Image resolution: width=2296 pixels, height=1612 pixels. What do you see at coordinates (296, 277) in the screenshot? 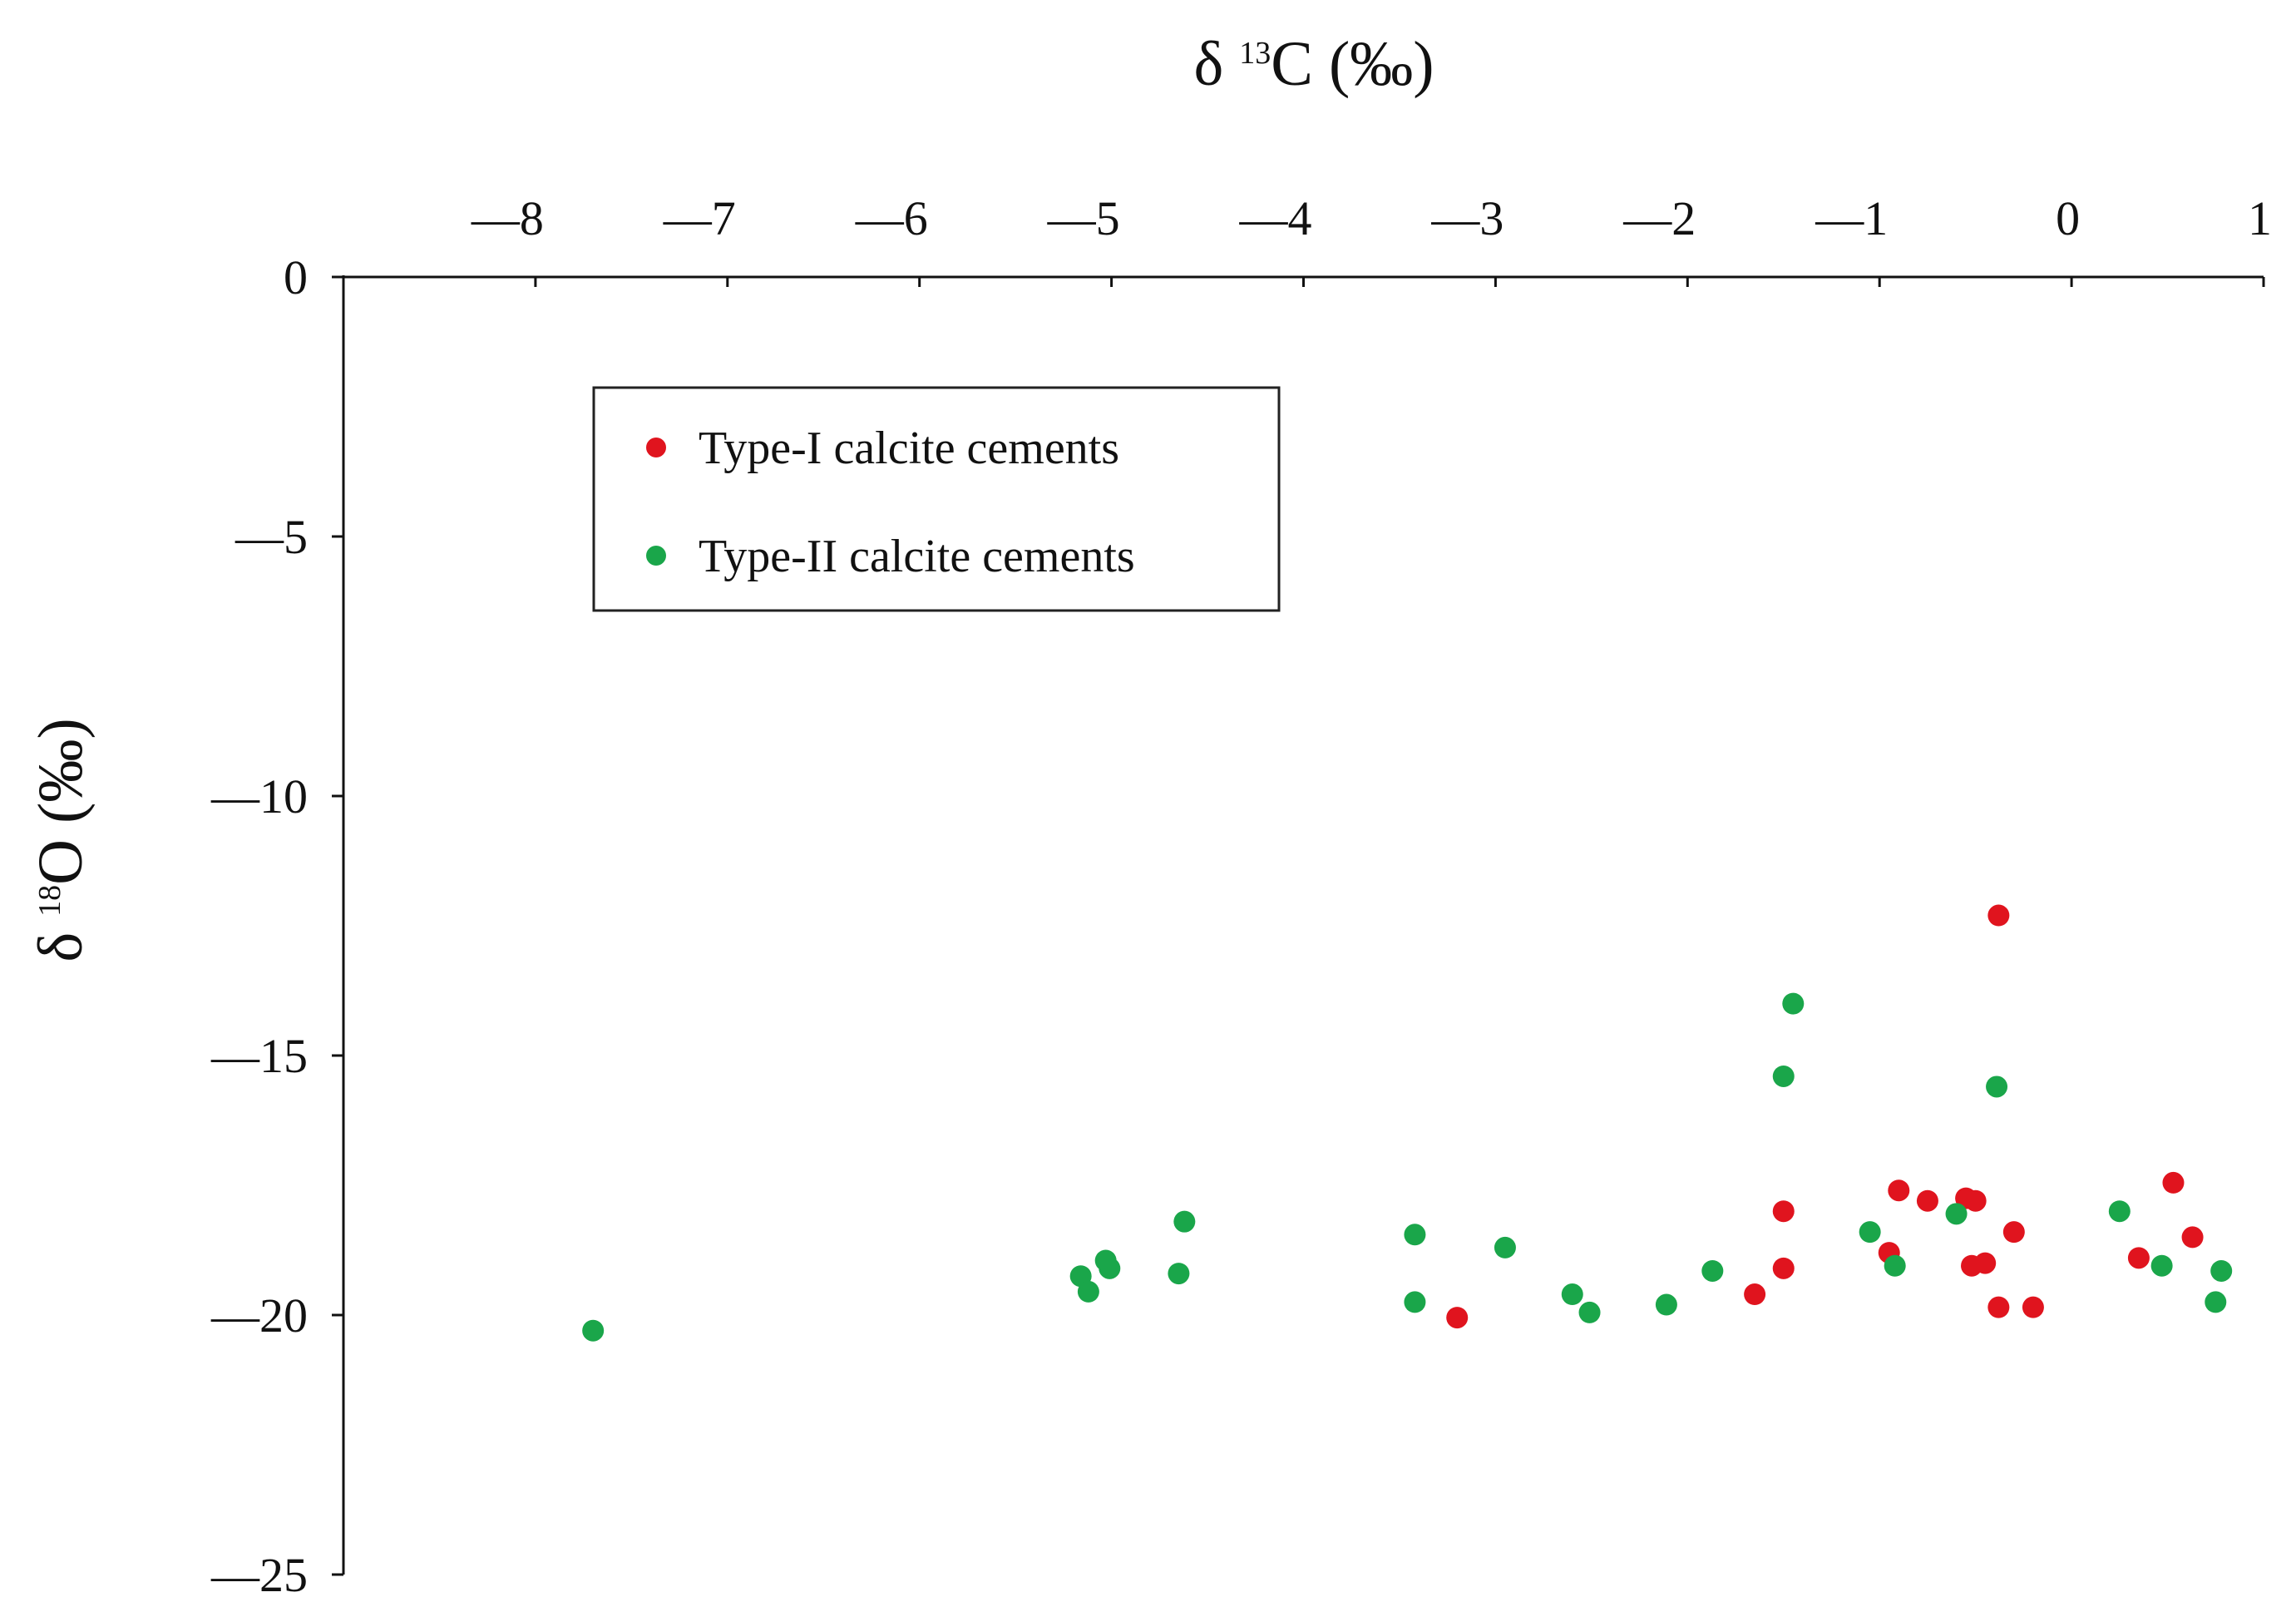
I see `y-tick-label: 0` at bounding box center [296, 277].